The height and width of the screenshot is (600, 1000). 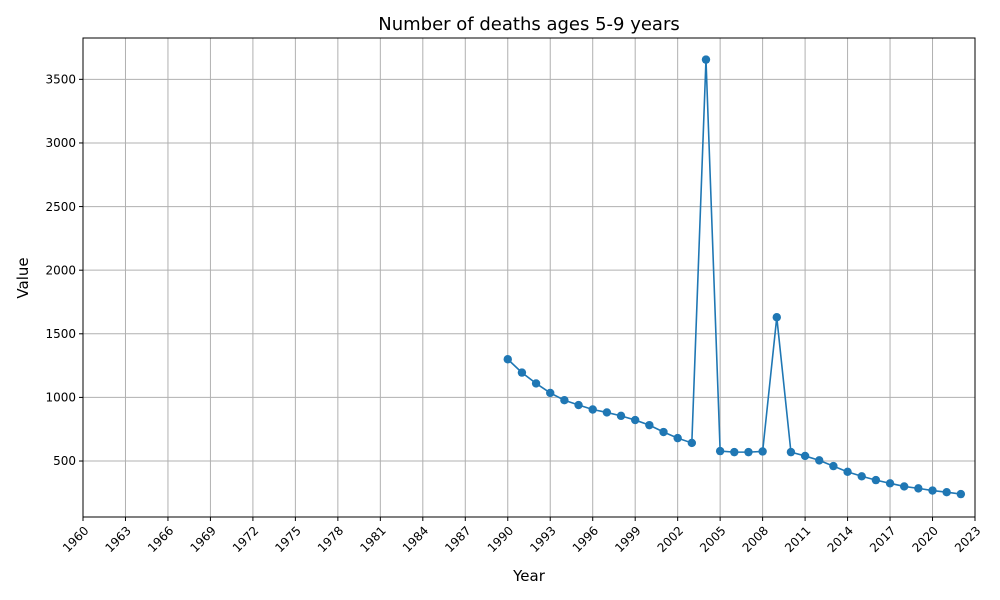 What do you see at coordinates (627, 539) in the screenshot?
I see `x-tick-label: 1999` at bounding box center [627, 539].